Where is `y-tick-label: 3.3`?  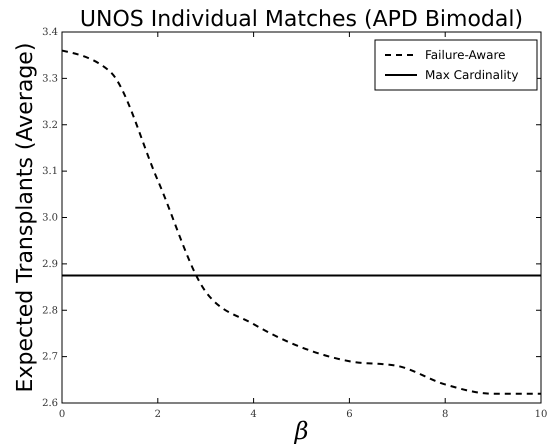 y-tick-label: 3.3 is located at coordinates (50, 78).